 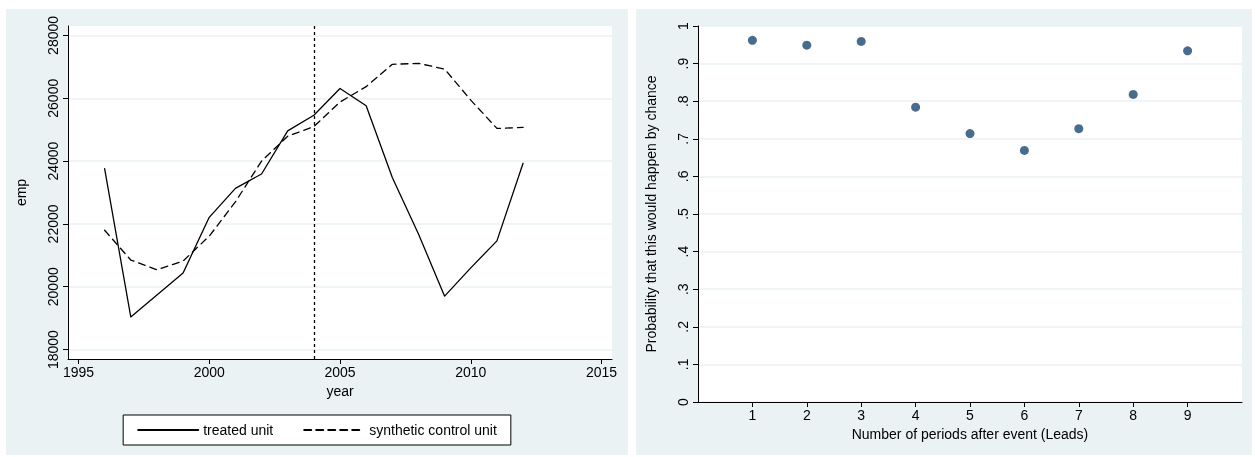 I want to click on y-tick-label: .3, so click(x=683, y=289).